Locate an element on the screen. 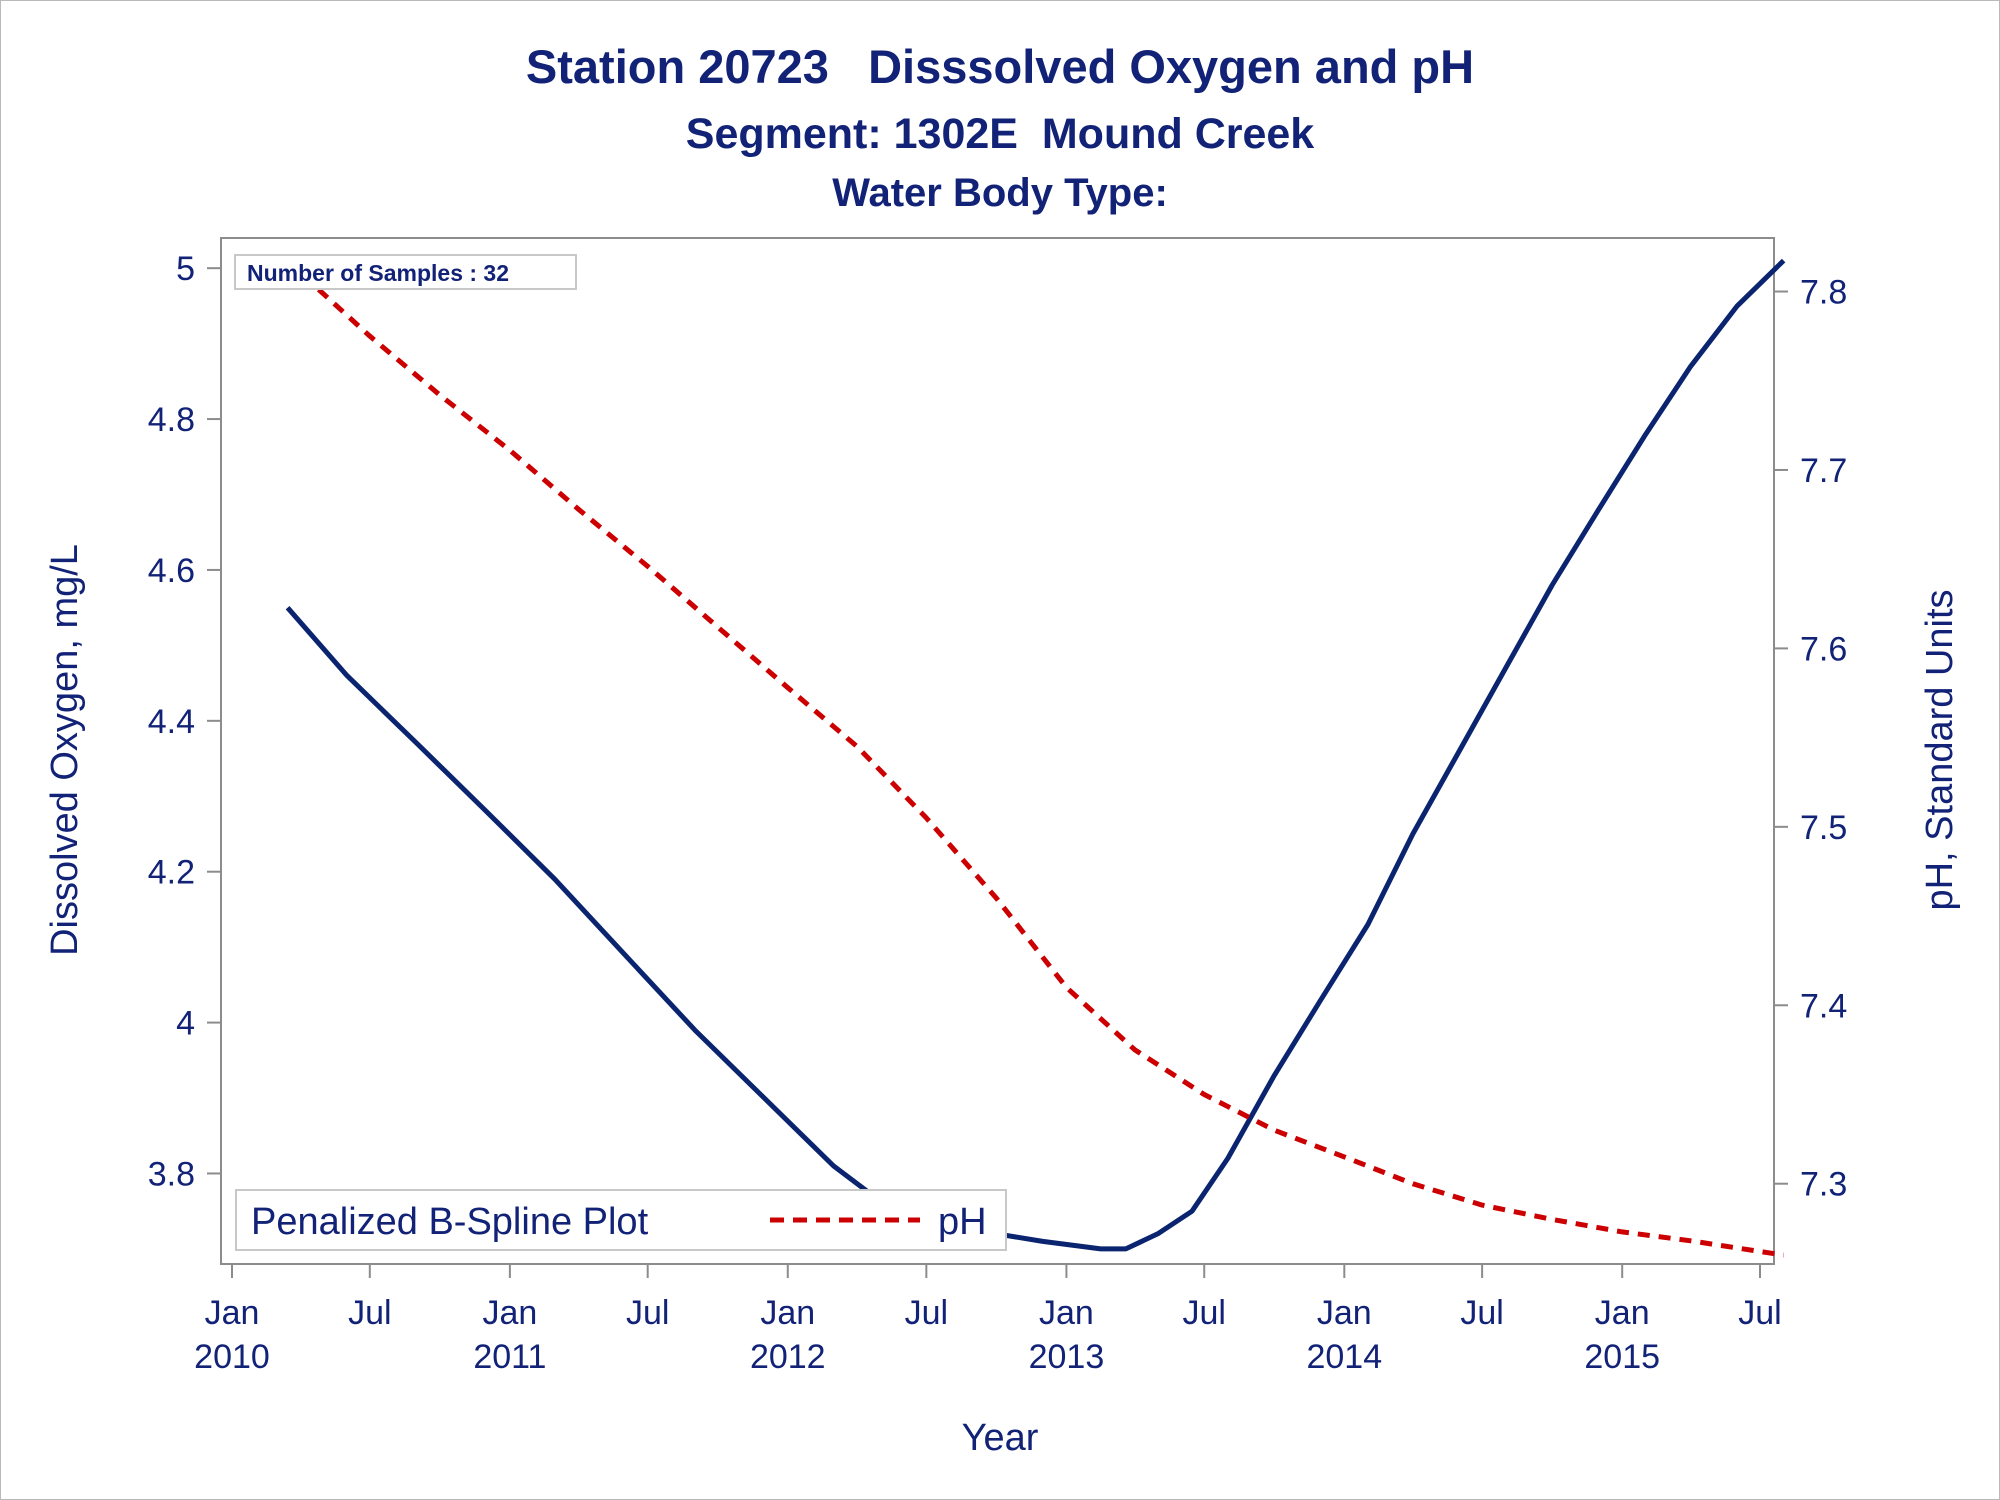 This screenshot has width=2000, height=1500. legend-ph-label: pH is located at coordinates (962, 1222).